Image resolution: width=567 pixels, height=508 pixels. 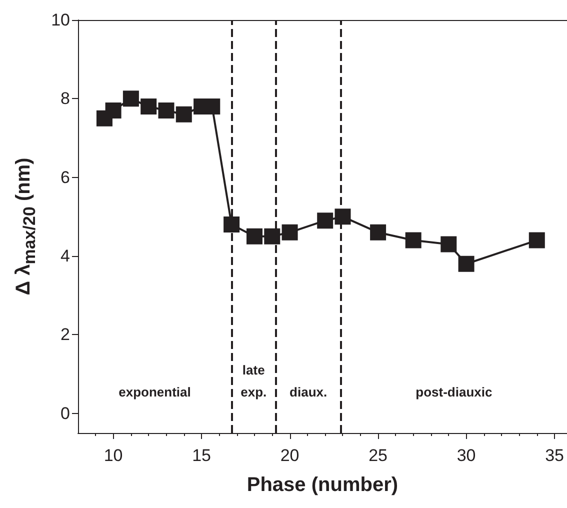 I want to click on x-tick-label: 30, so click(x=466, y=455).